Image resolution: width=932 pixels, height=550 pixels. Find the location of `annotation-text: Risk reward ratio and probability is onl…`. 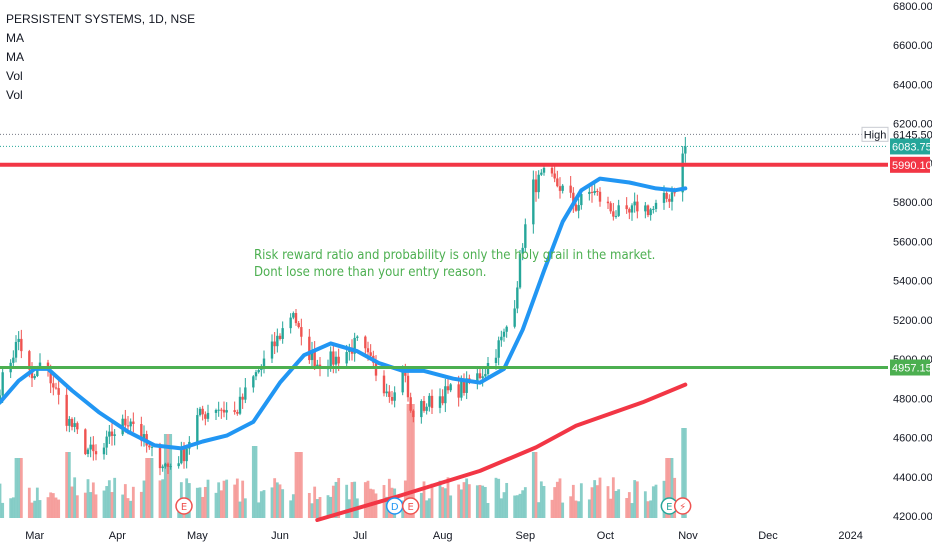

annotation-text: Risk reward ratio and probability is onl… is located at coordinates (454, 264).